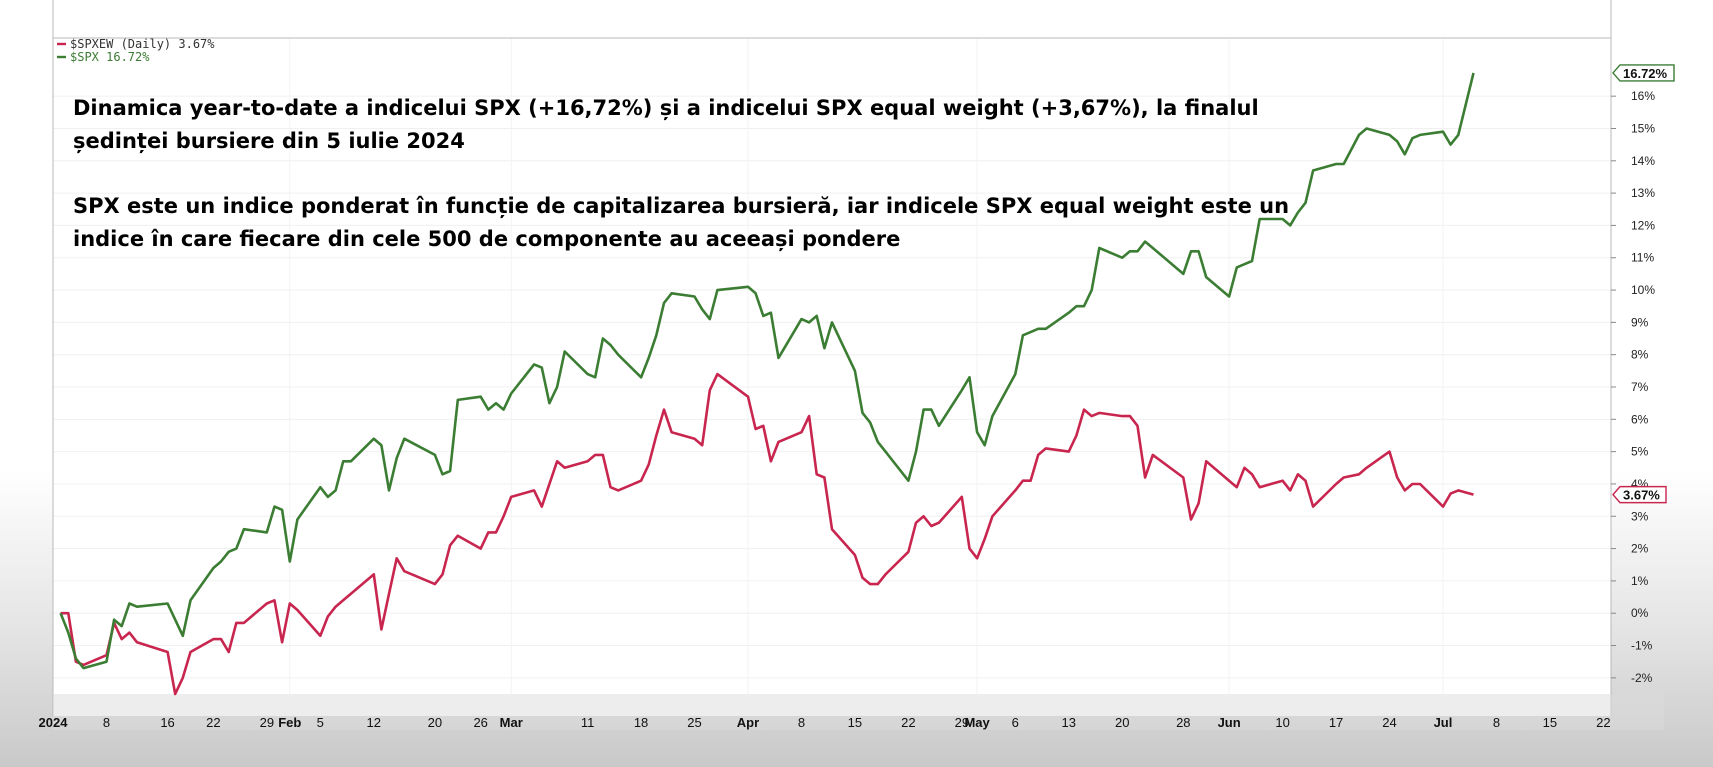  I want to click on end-value-label: 16.72%, so click(1645, 73).